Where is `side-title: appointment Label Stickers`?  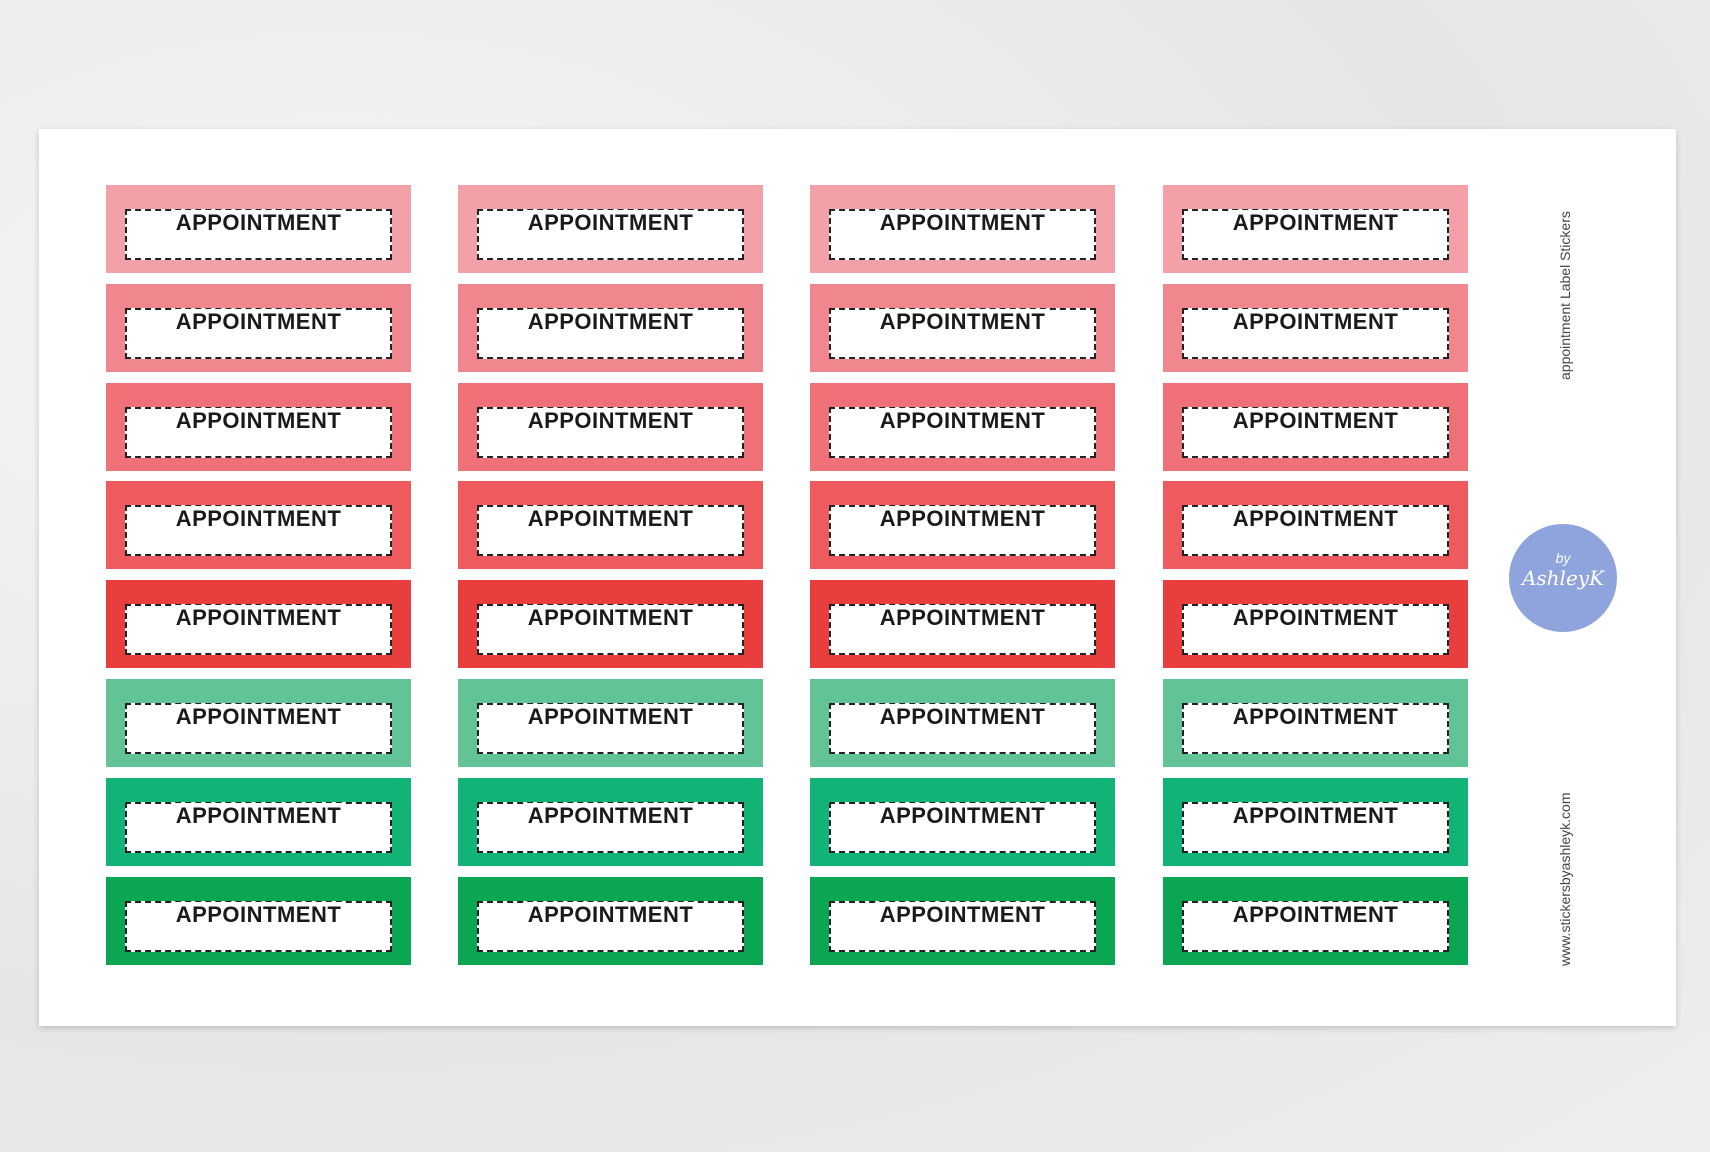
side-title: appointment Label Stickers is located at coordinates (1565, 295).